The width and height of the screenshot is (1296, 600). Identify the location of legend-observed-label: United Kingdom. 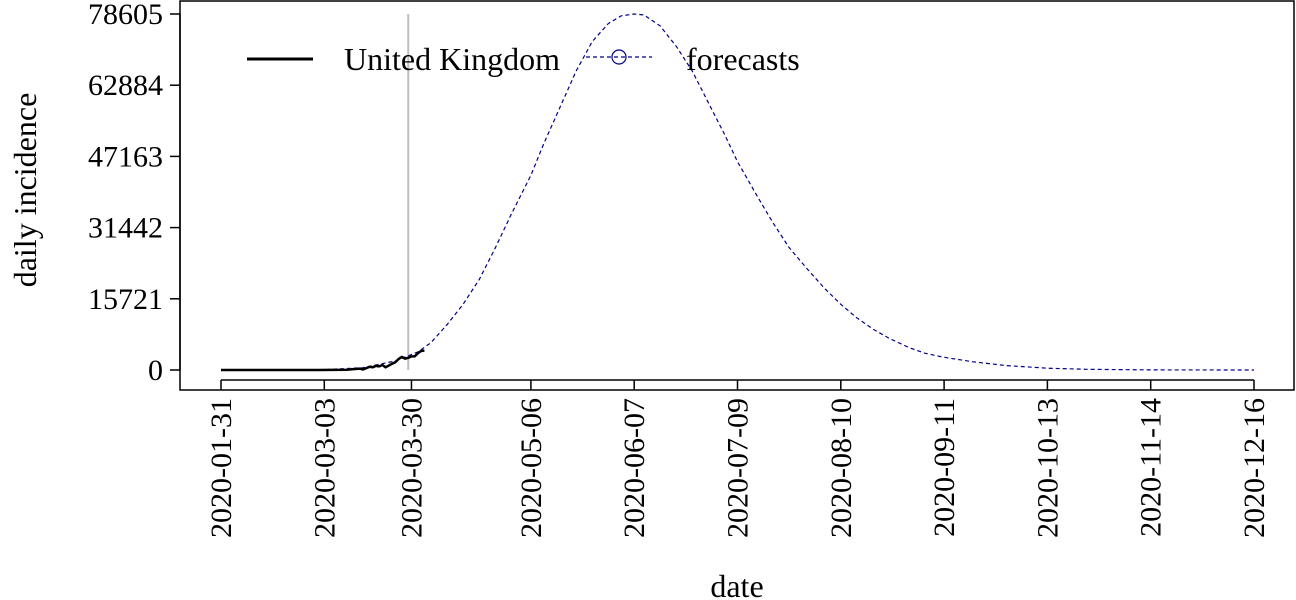
(452, 59).